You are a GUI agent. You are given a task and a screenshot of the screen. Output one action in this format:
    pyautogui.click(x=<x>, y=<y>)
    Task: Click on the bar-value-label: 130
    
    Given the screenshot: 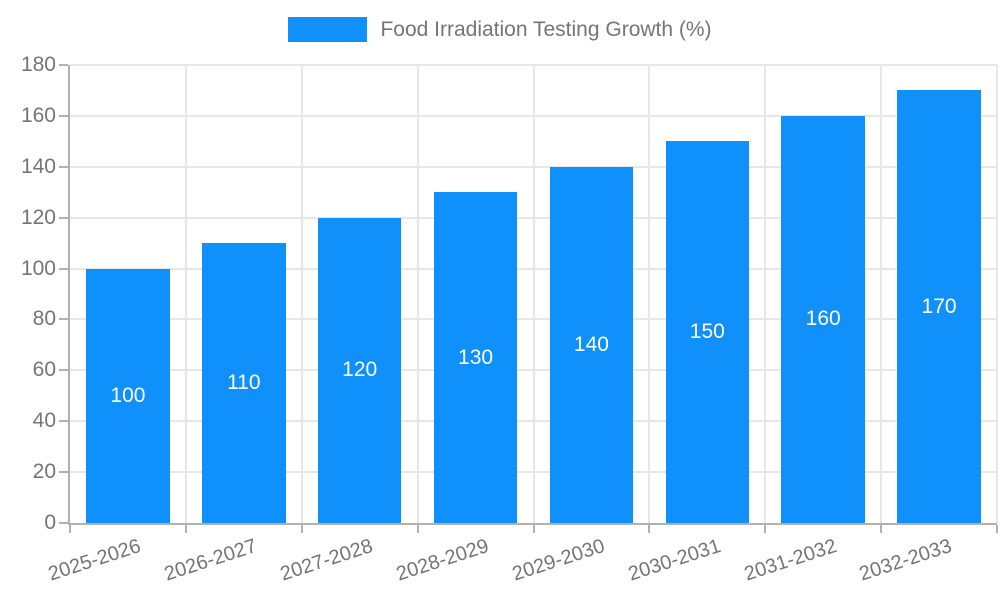 What is the action you would take?
    pyautogui.click(x=476, y=357)
    